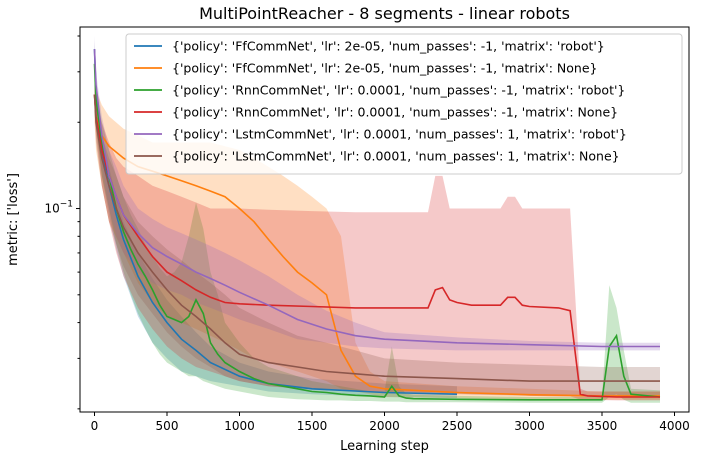  What do you see at coordinates (167, 426) in the screenshot?
I see `x-tick-label: 500` at bounding box center [167, 426].